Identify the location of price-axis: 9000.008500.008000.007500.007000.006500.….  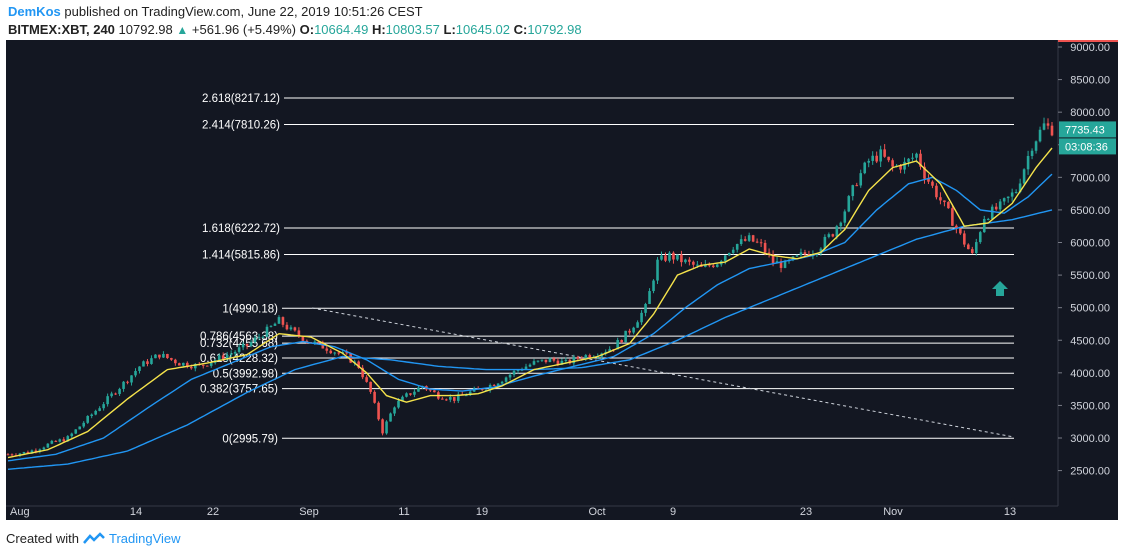
(1087, 280).